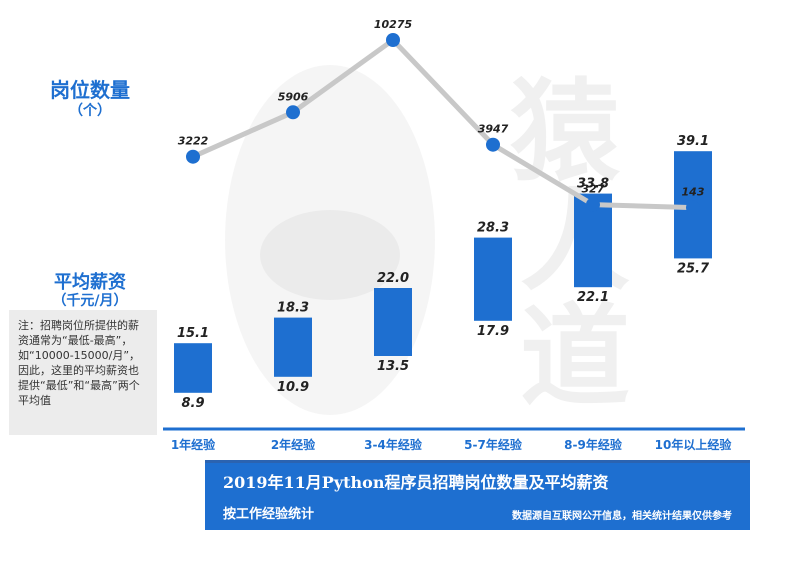 The height and width of the screenshot is (562, 800). I want to click on salary-high-label: 22.0, so click(393, 278).